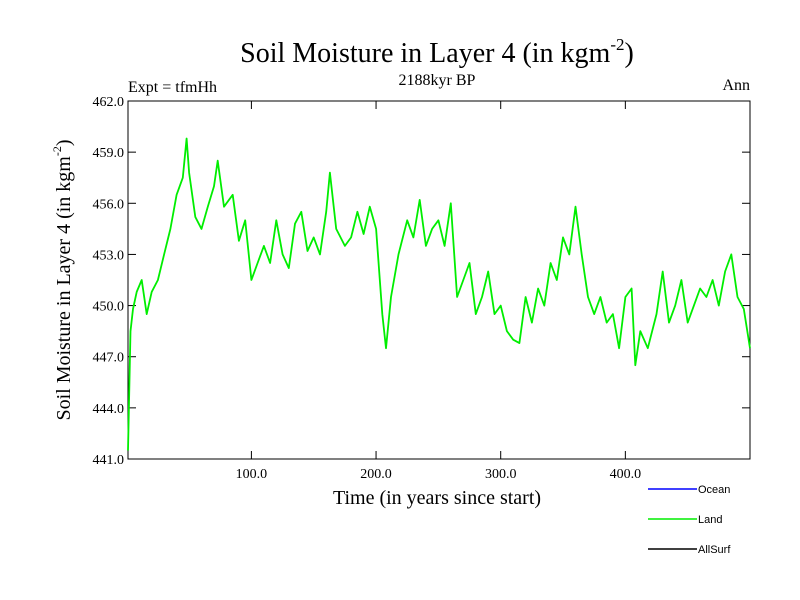 This screenshot has height=600, width=800. I want to click on legend-label-allsurf: AllSurf, so click(714, 550).